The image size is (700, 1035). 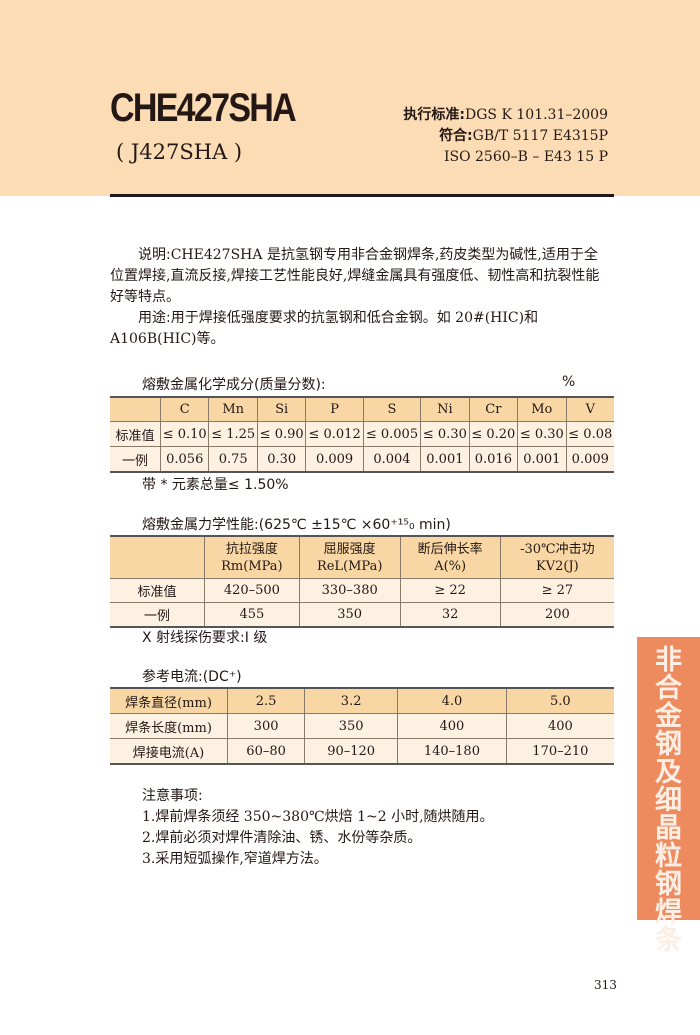 I want to click on table-cell: P, so click(x=334, y=409).